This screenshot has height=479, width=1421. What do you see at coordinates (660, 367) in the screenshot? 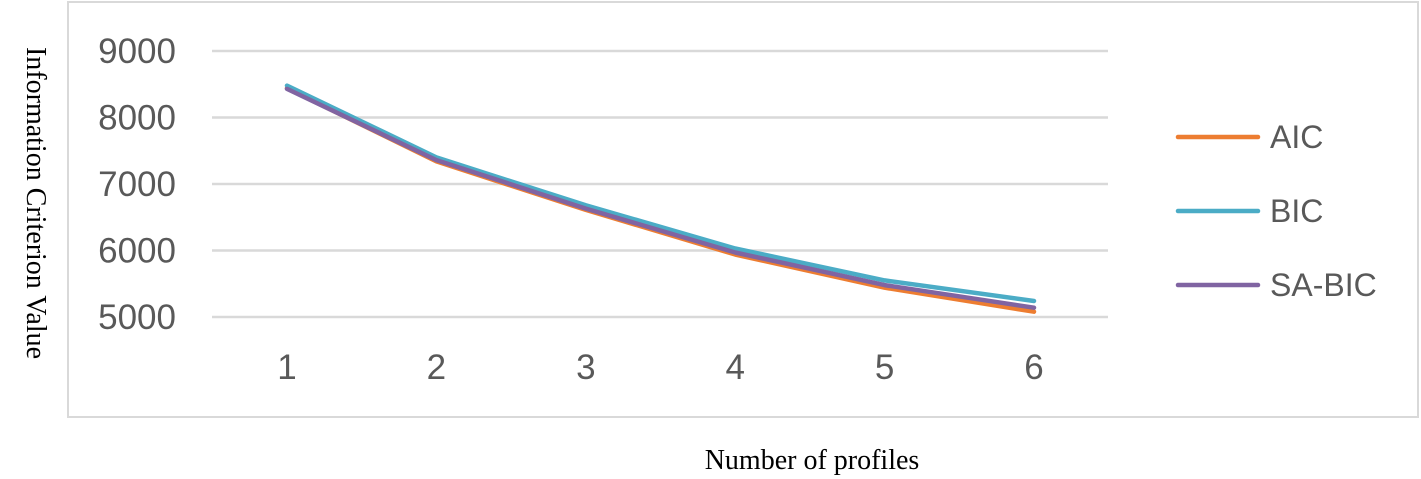
I see `x-axis-ticks: 1 2 3 4 5 6` at bounding box center [660, 367].